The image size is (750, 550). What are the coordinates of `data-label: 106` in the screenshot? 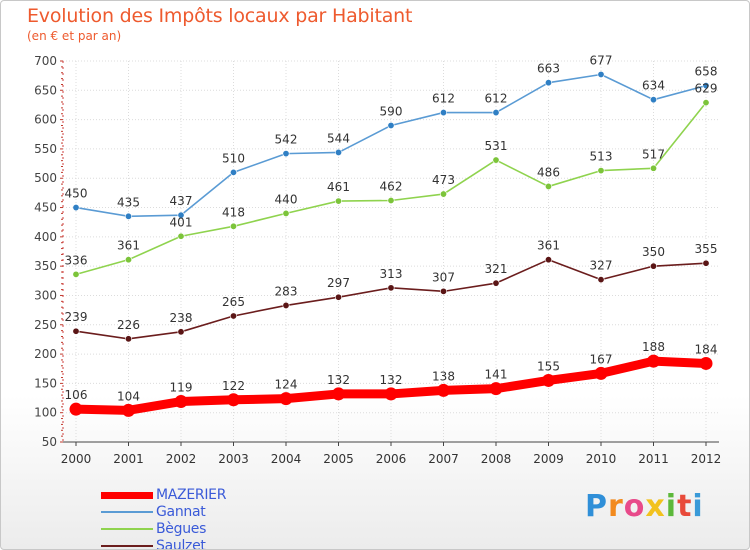 It's located at (76, 395).